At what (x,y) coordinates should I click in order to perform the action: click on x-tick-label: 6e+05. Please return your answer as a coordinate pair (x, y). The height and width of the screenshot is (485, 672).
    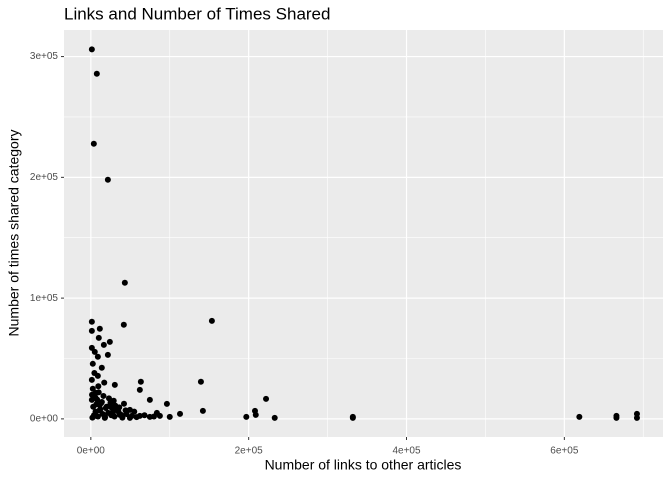
    Looking at the image, I should click on (564, 451).